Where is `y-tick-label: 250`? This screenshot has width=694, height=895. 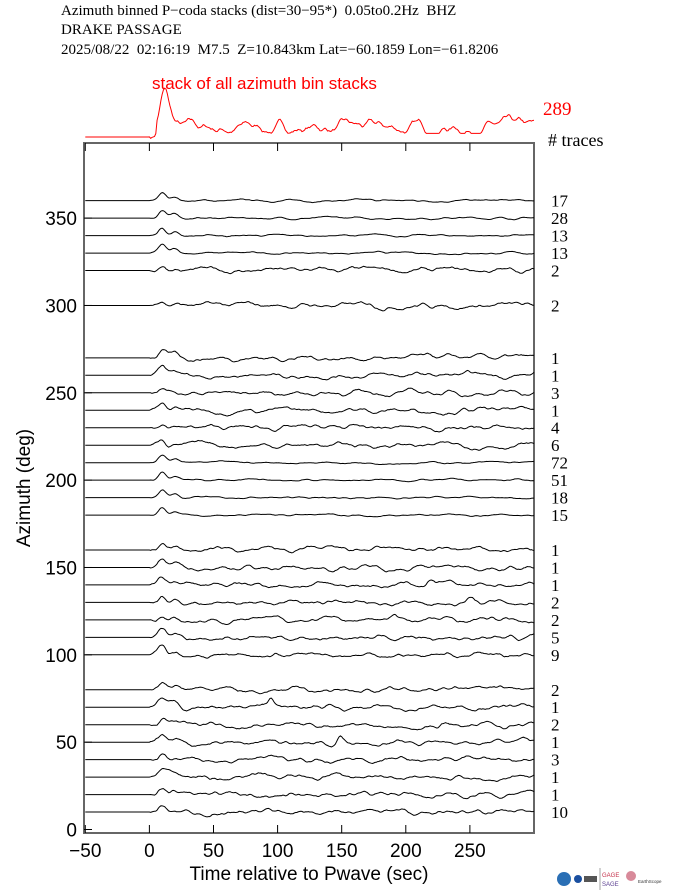 y-tick-label: 250 is located at coordinates (61, 394).